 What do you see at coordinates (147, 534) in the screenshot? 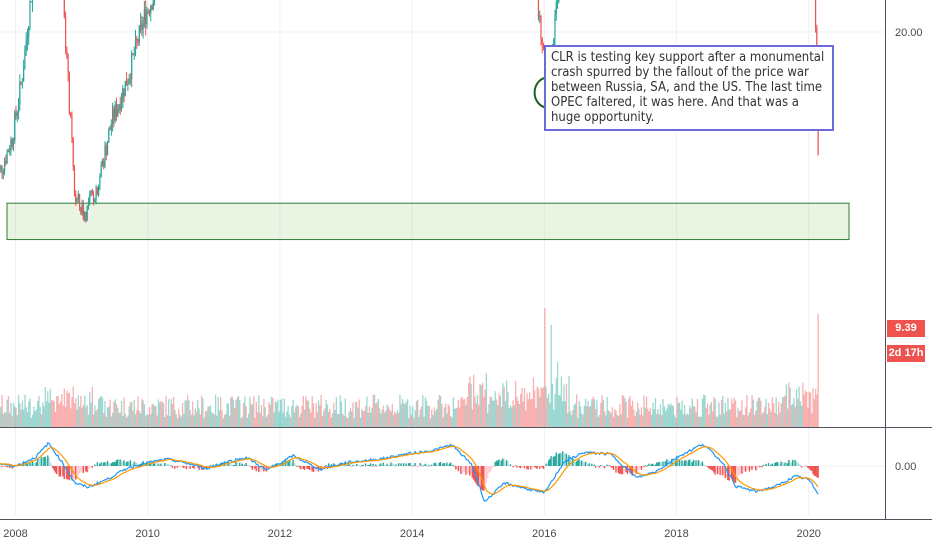
I see `time-tick-label: 2010` at bounding box center [147, 534].